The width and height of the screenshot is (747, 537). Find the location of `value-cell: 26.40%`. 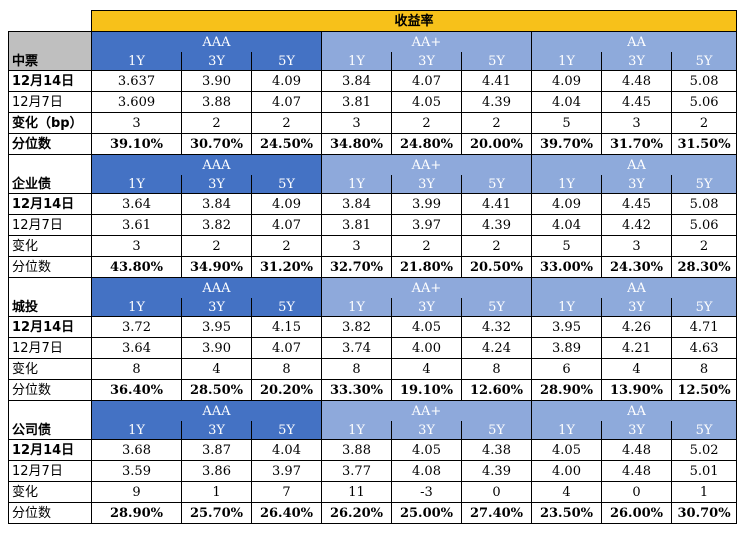

value-cell: 26.40% is located at coordinates (286, 513).